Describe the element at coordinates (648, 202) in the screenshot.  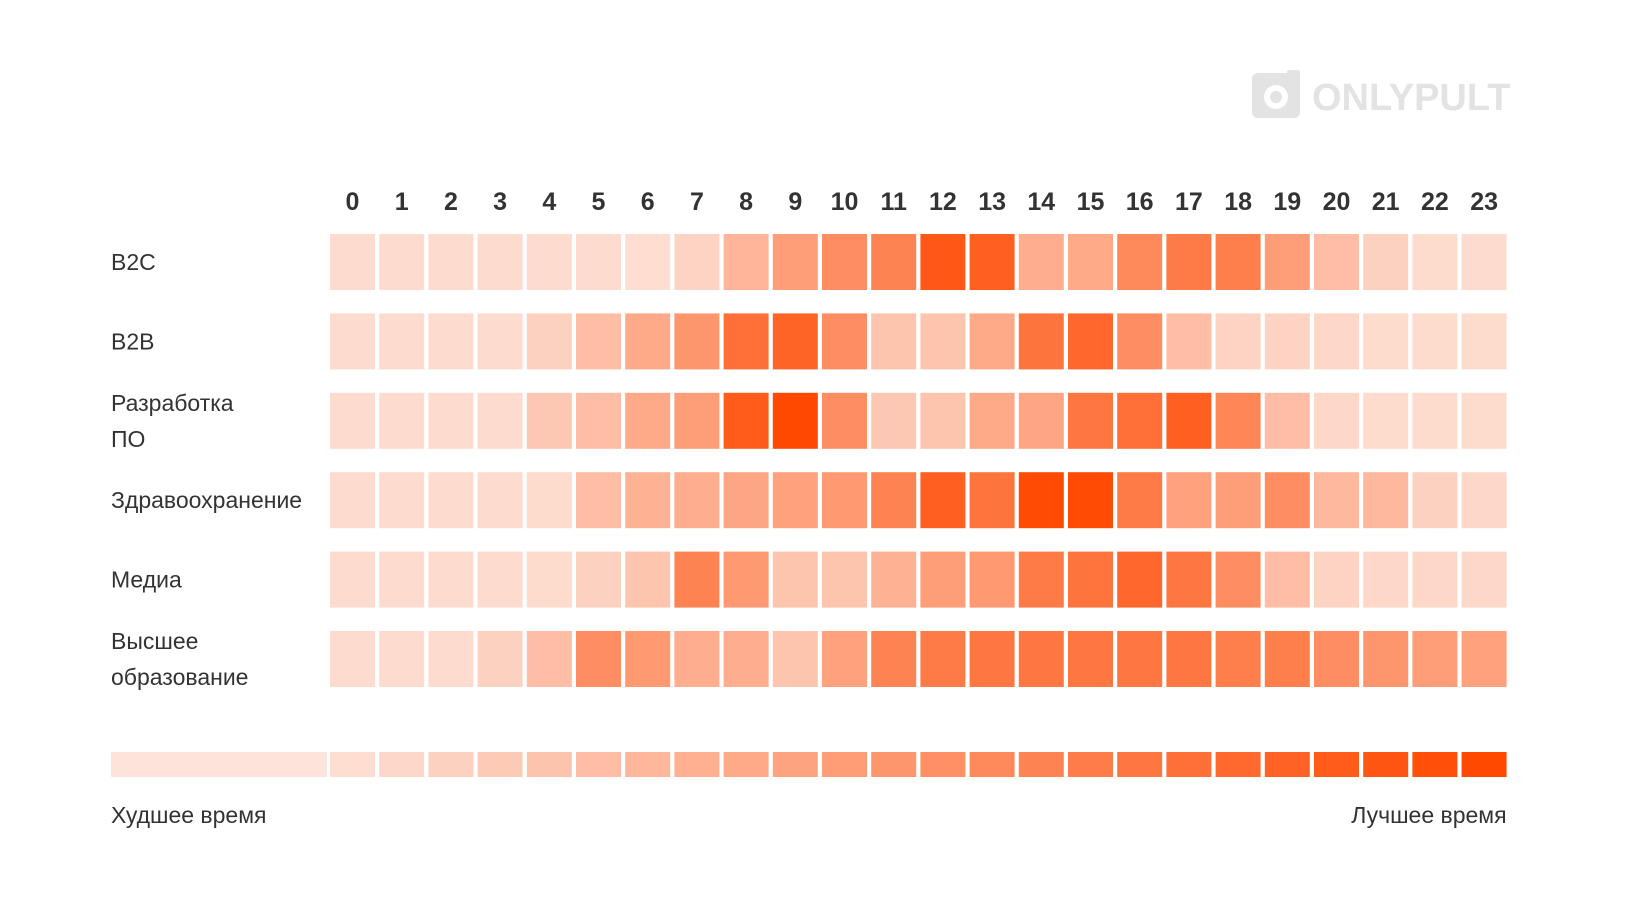
I see `hour-label-6: 6` at that location.